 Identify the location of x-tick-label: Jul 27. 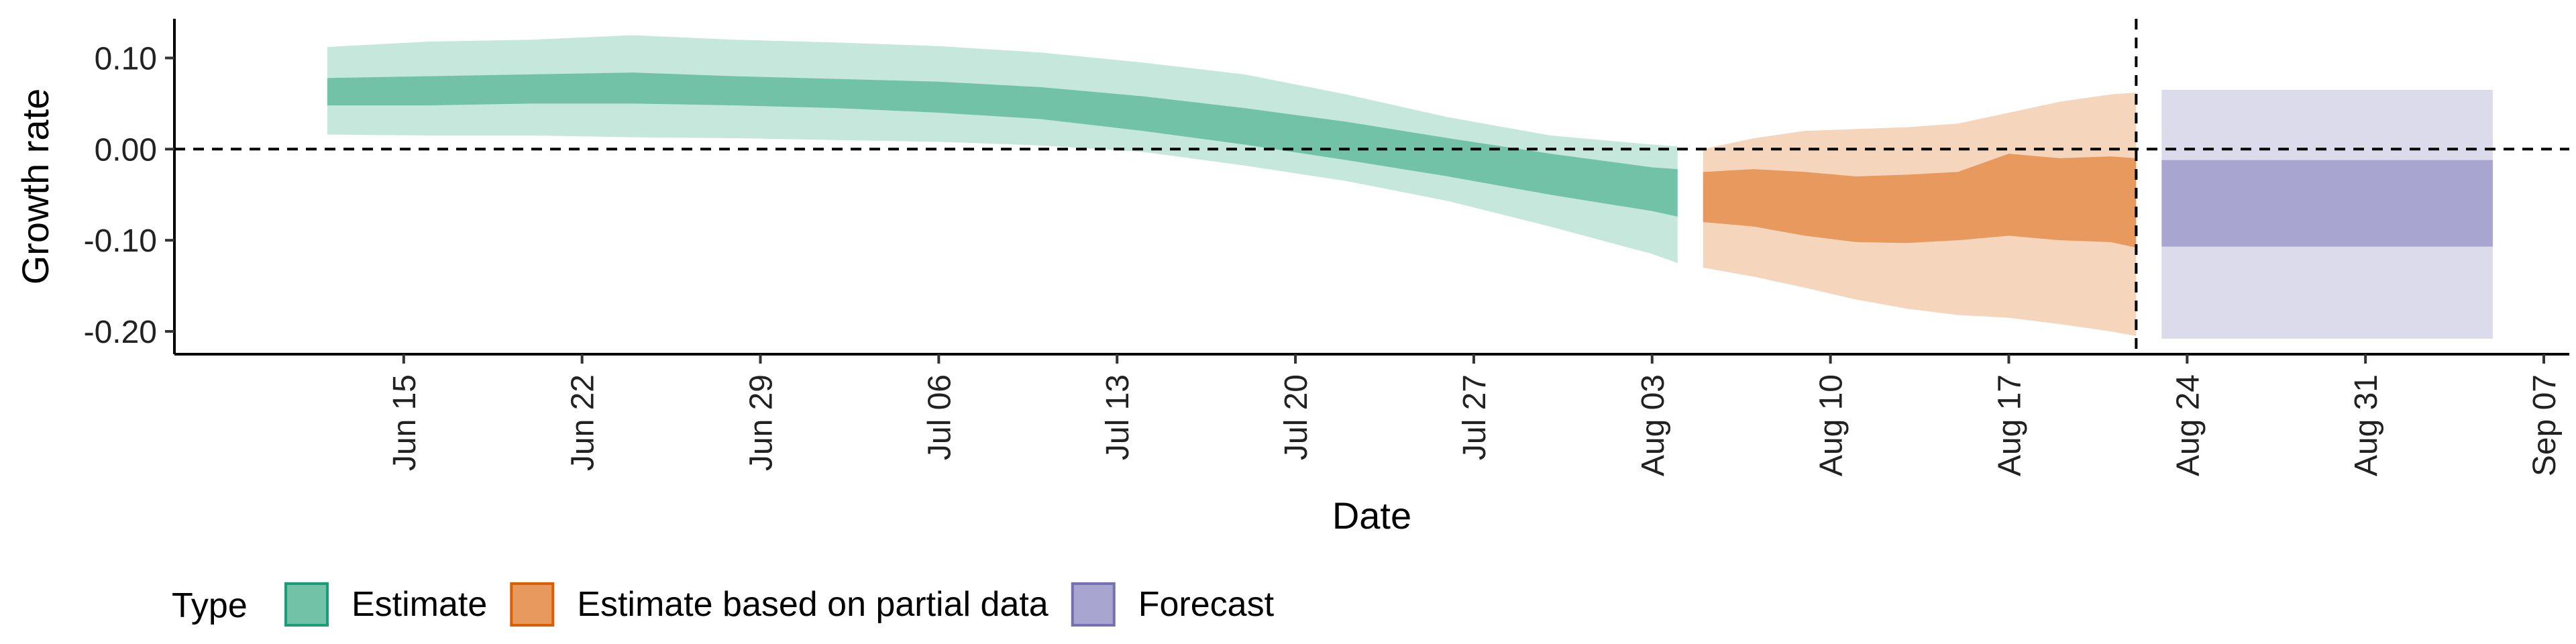
(1475, 417).